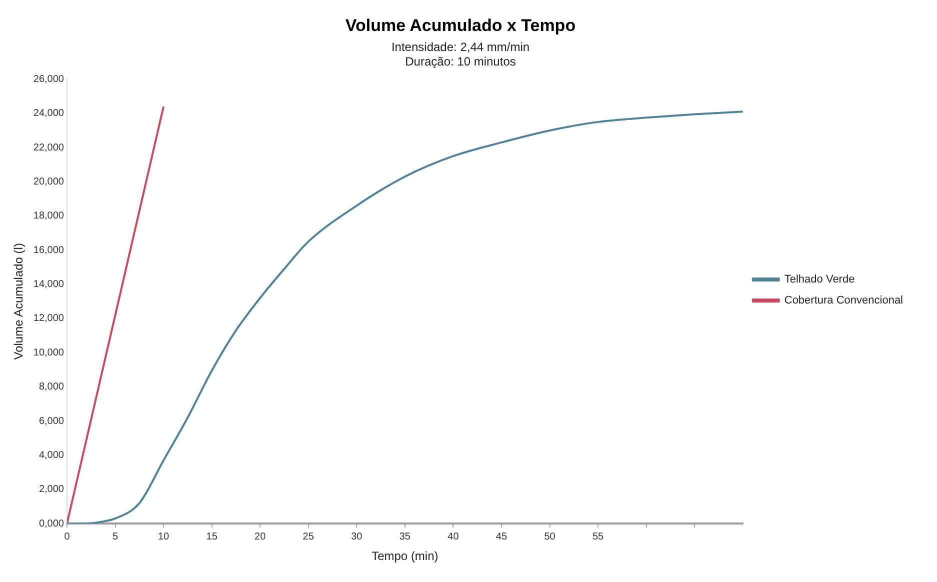  Describe the element at coordinates (48, 216) in the screenshot. I see `y-tick-label: 18,000` at that location.